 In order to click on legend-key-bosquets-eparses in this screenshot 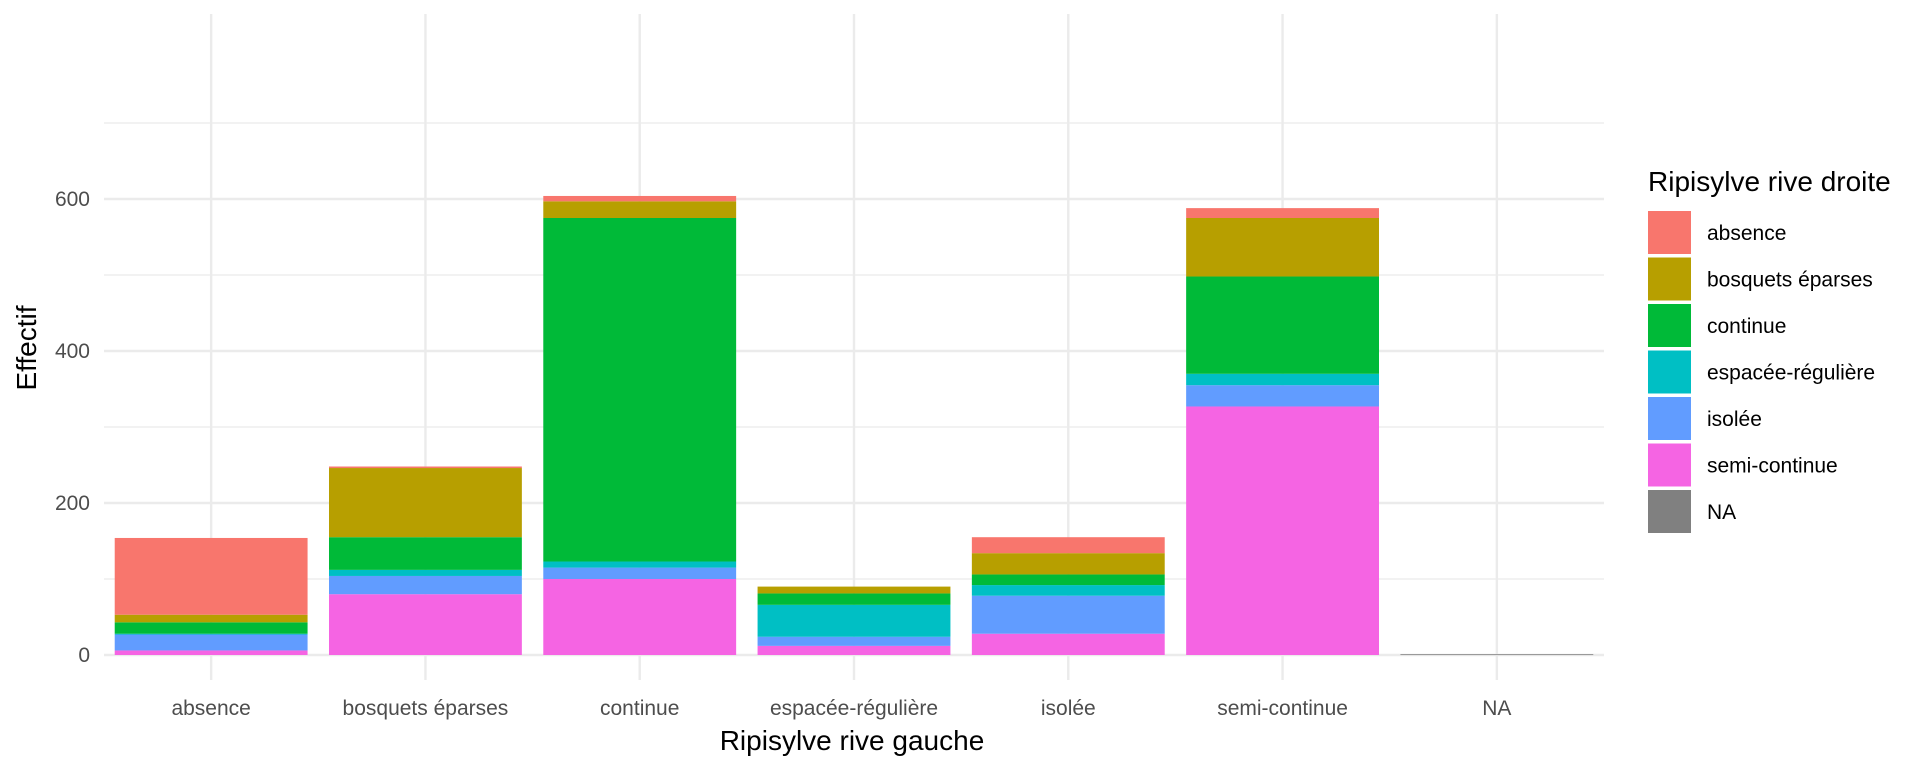, I will do `click(1669, 279)`.